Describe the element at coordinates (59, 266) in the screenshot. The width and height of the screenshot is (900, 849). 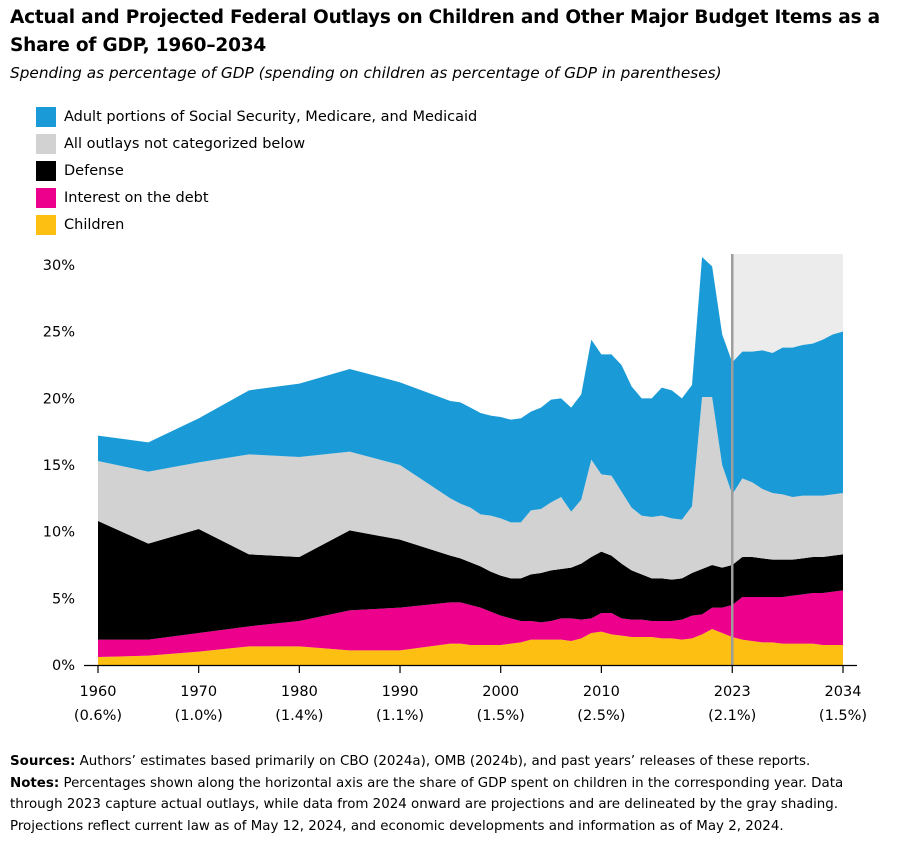
I see `y-tick-label: 30%` at that location.